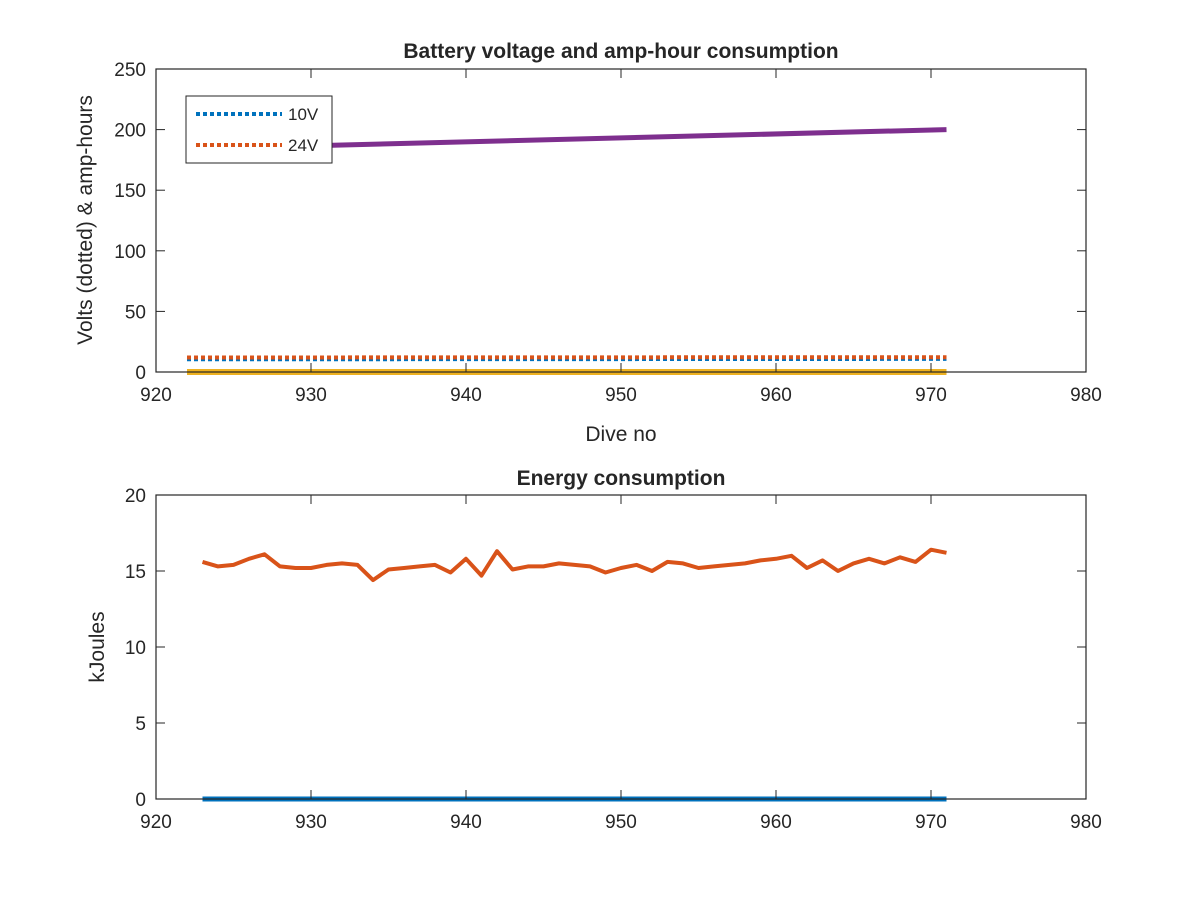 This screenshot has height=900, width=1200. What do you see at coordinates (135, 496) in the screenshot?
I see `y-tick-label: 20` at bounding box center [135, 496].